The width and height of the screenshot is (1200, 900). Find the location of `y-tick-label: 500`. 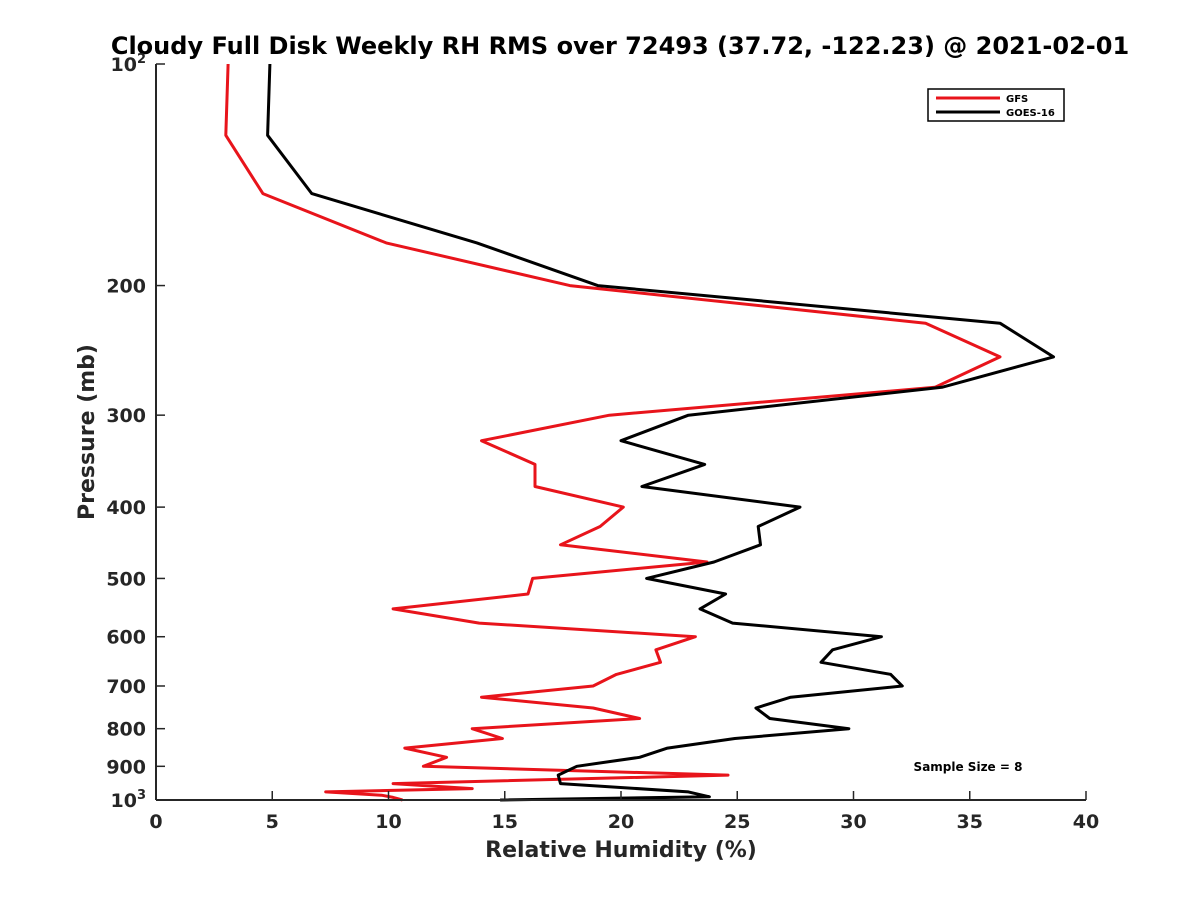

y-tick-label: 500 is located at coordinates (126, 579).